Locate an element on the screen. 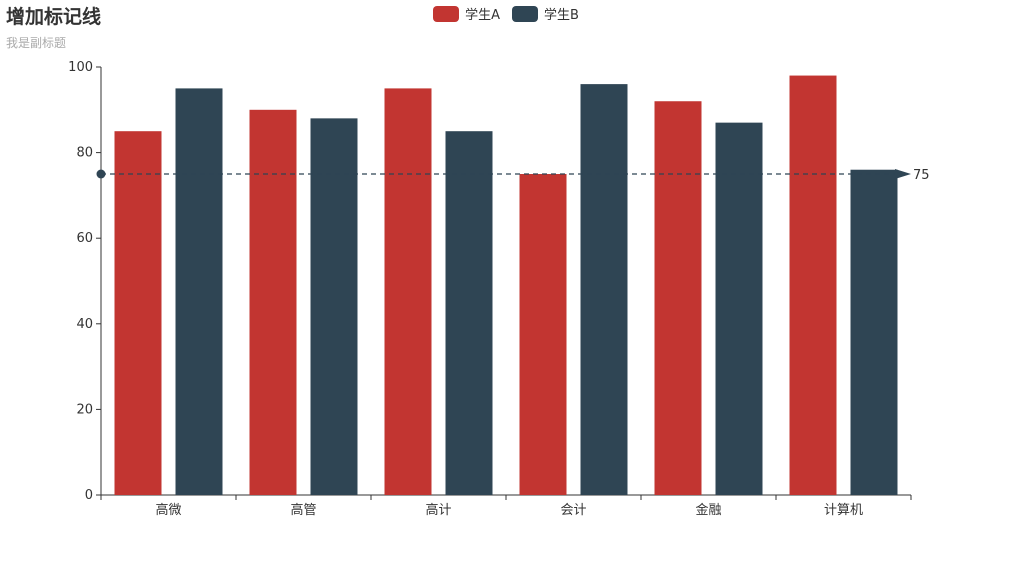  legend-item-series-b: 学生B is located at coordinates (545, 13).